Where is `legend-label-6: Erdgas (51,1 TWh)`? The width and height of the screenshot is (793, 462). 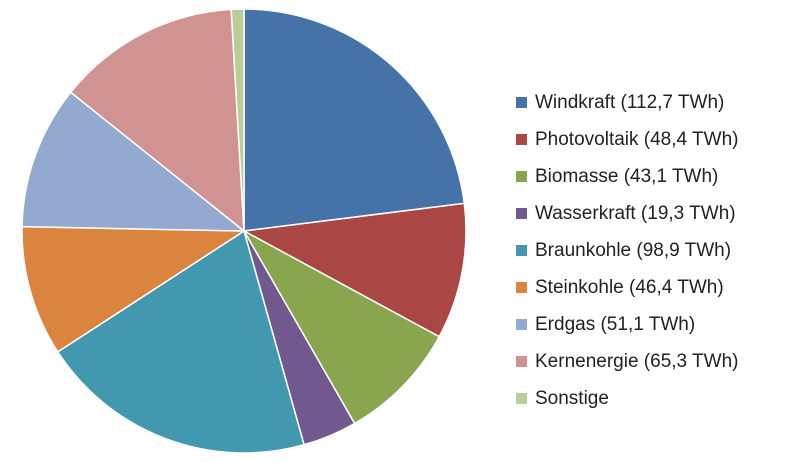
legend-label-6: Erdgas (51,1 TWh) is located at coordinates (615, 324).